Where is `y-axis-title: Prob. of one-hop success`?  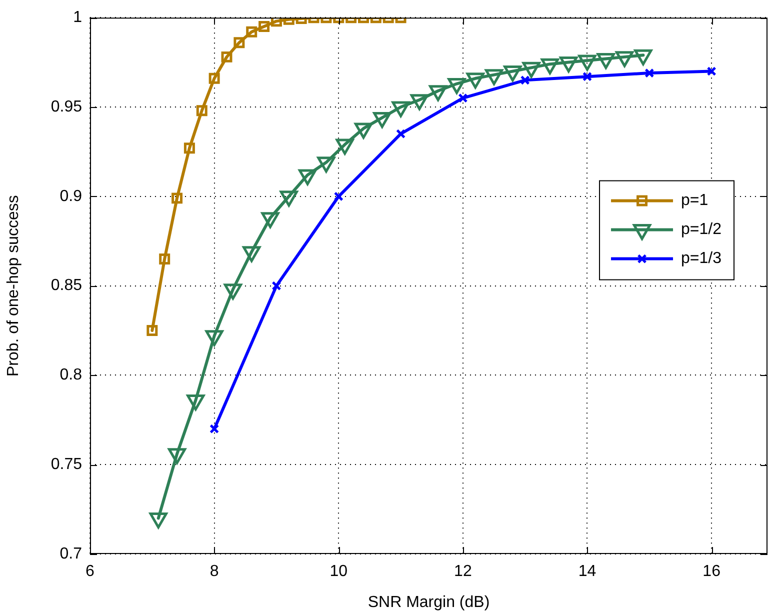
y-axis-title: Prob. of one-hop success is located at coordinates (13, 286).